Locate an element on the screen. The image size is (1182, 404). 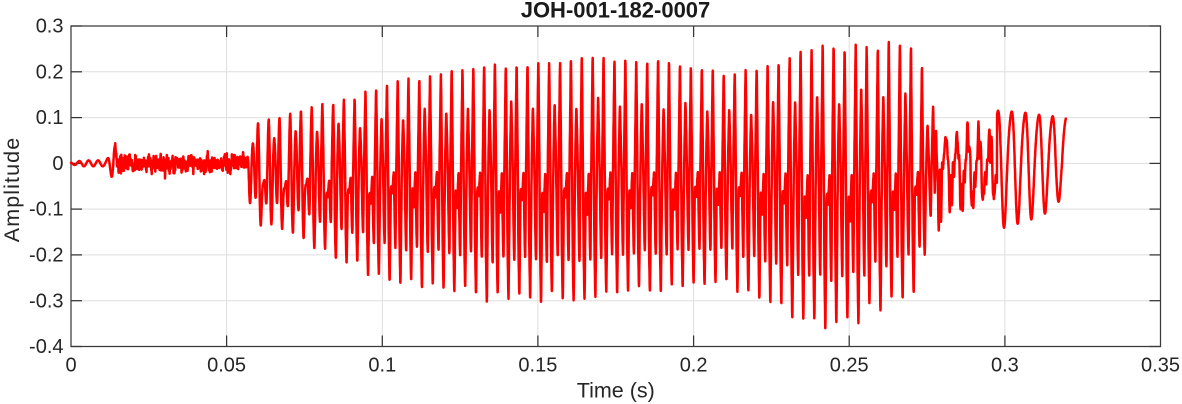
svg-text: Amplitude is located at coordinates (12, 190).